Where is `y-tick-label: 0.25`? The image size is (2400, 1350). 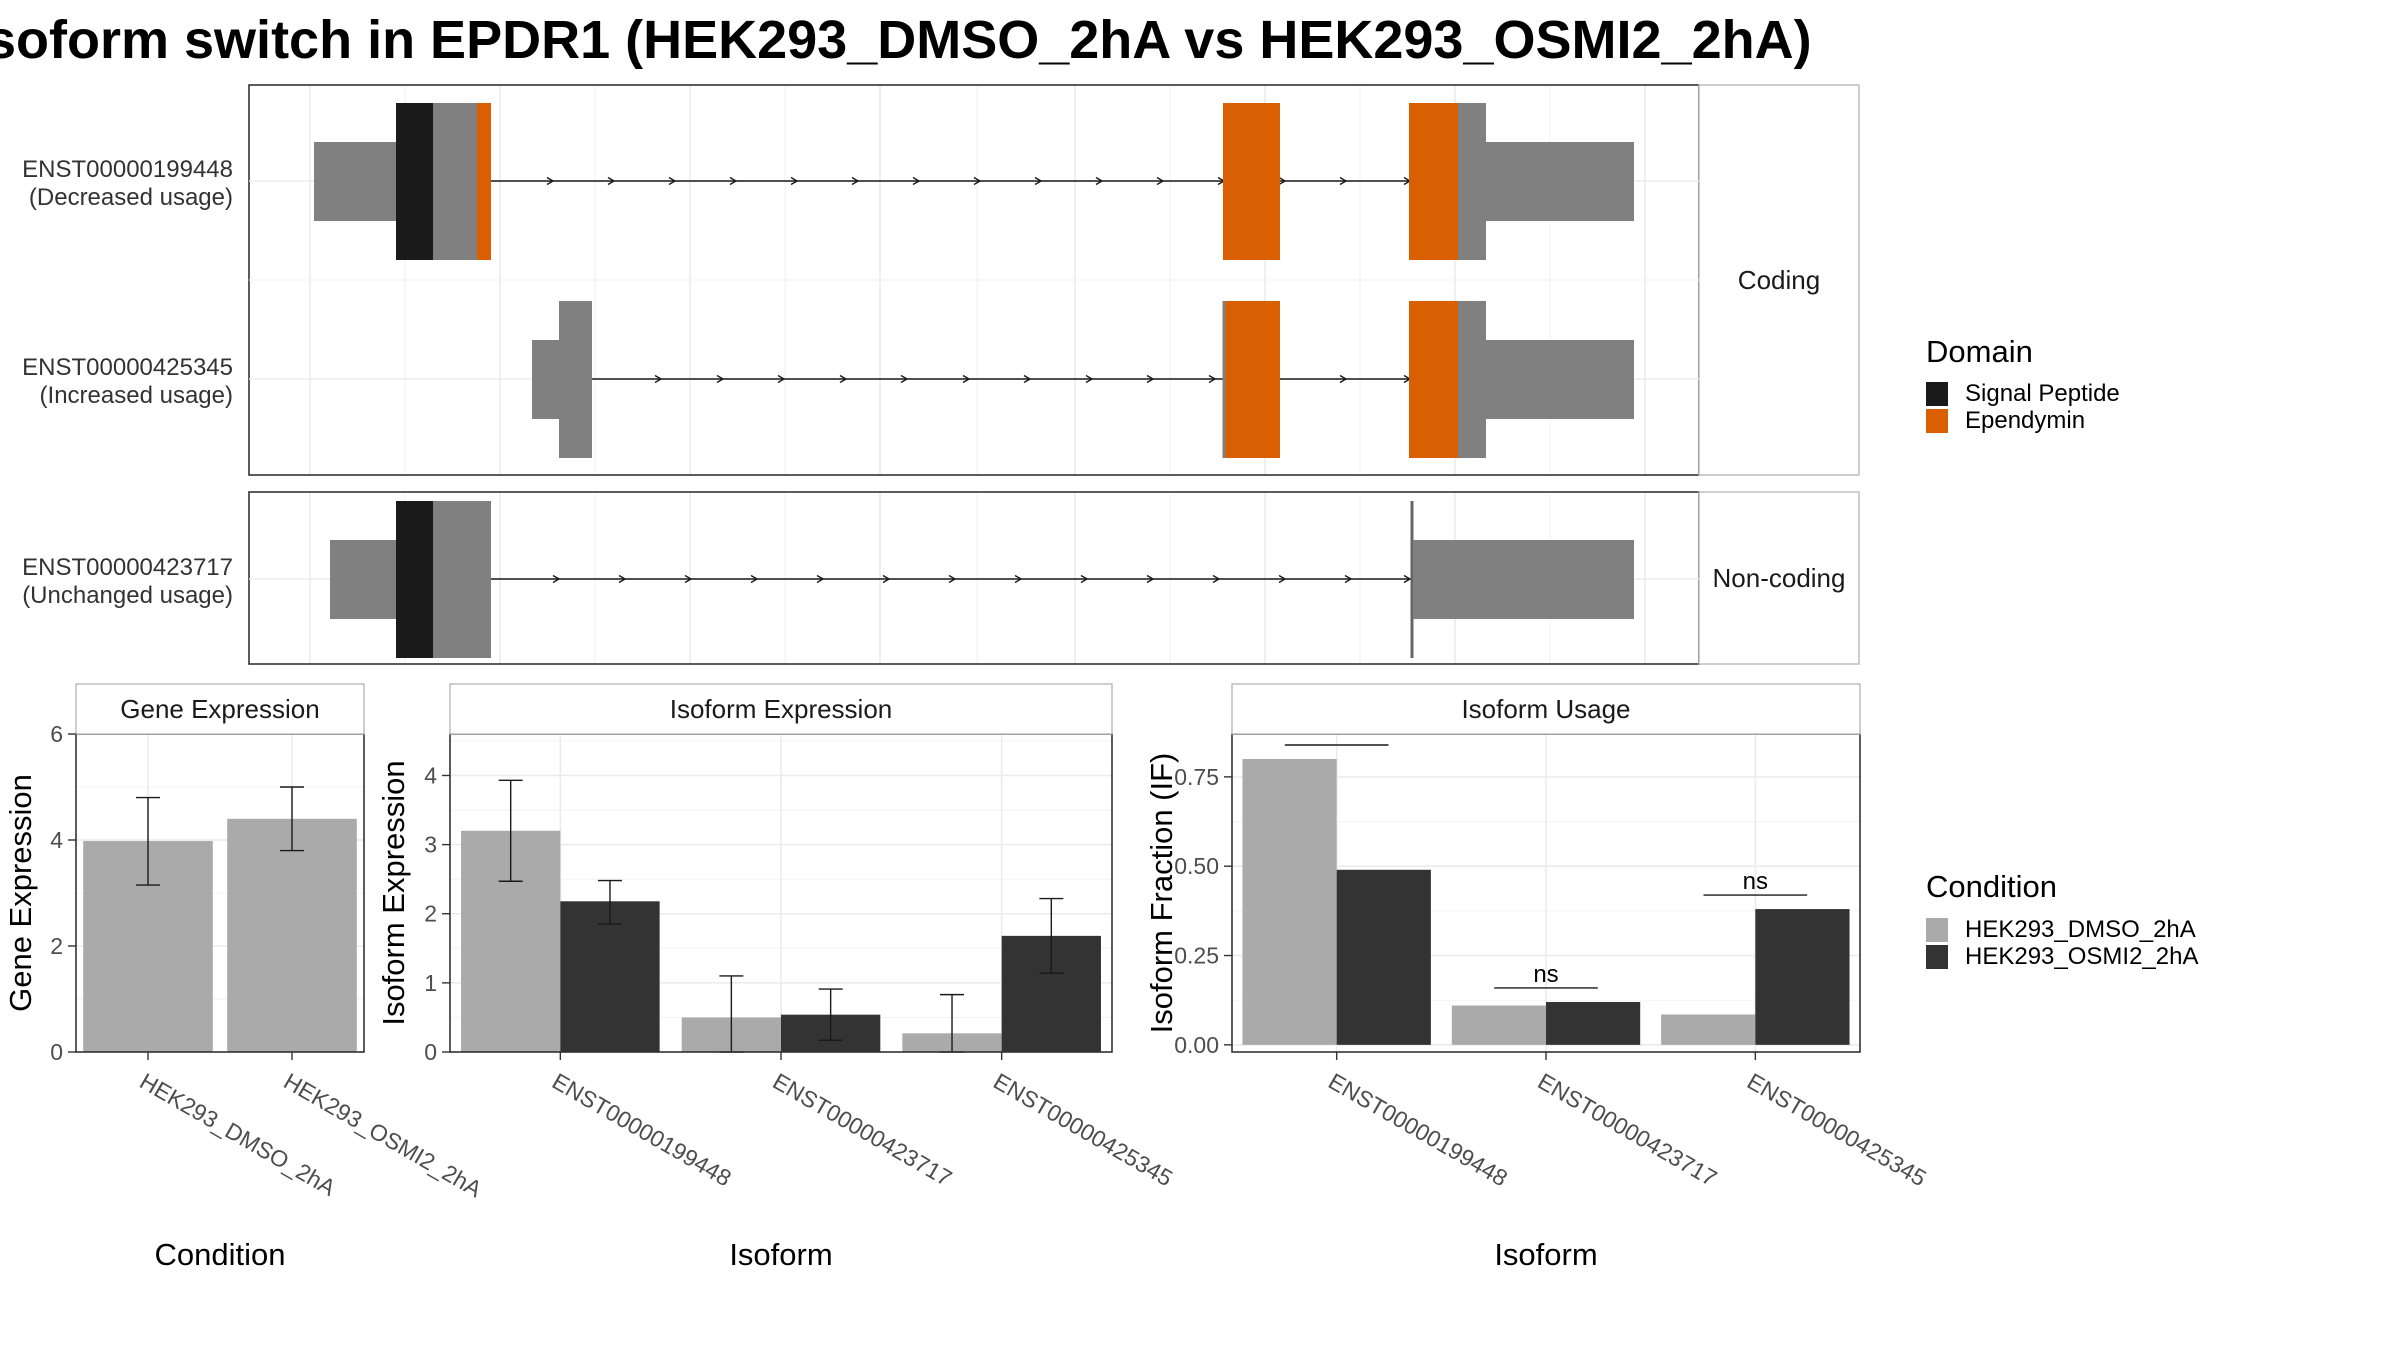 y-tick-label: 0.25 is located at coordinates (1196, 956).